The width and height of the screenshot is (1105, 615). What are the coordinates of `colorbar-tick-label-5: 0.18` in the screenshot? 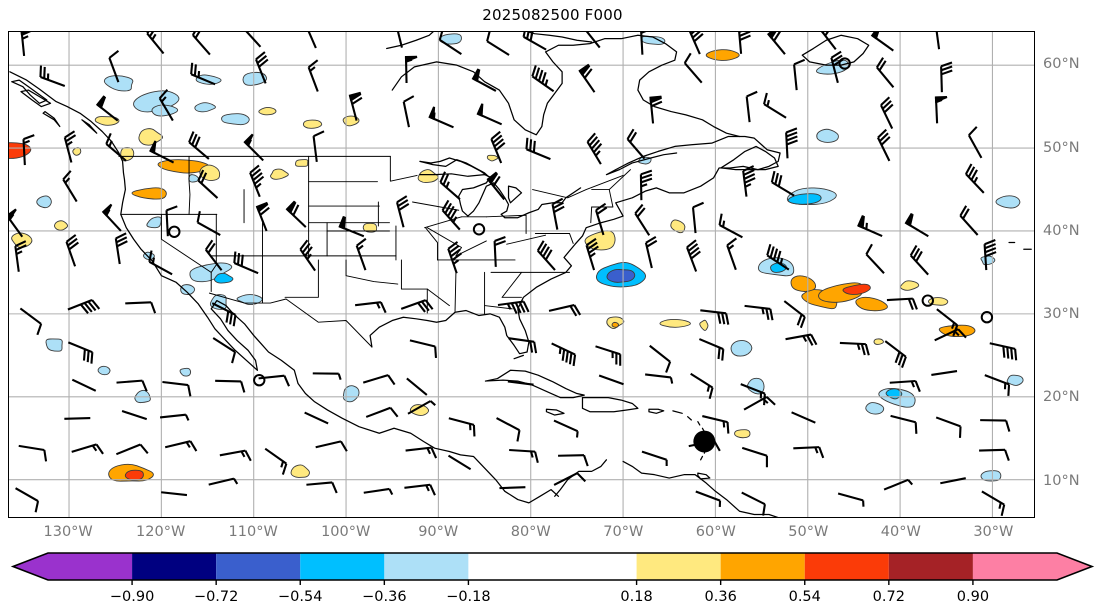 It's located at (636, 597).